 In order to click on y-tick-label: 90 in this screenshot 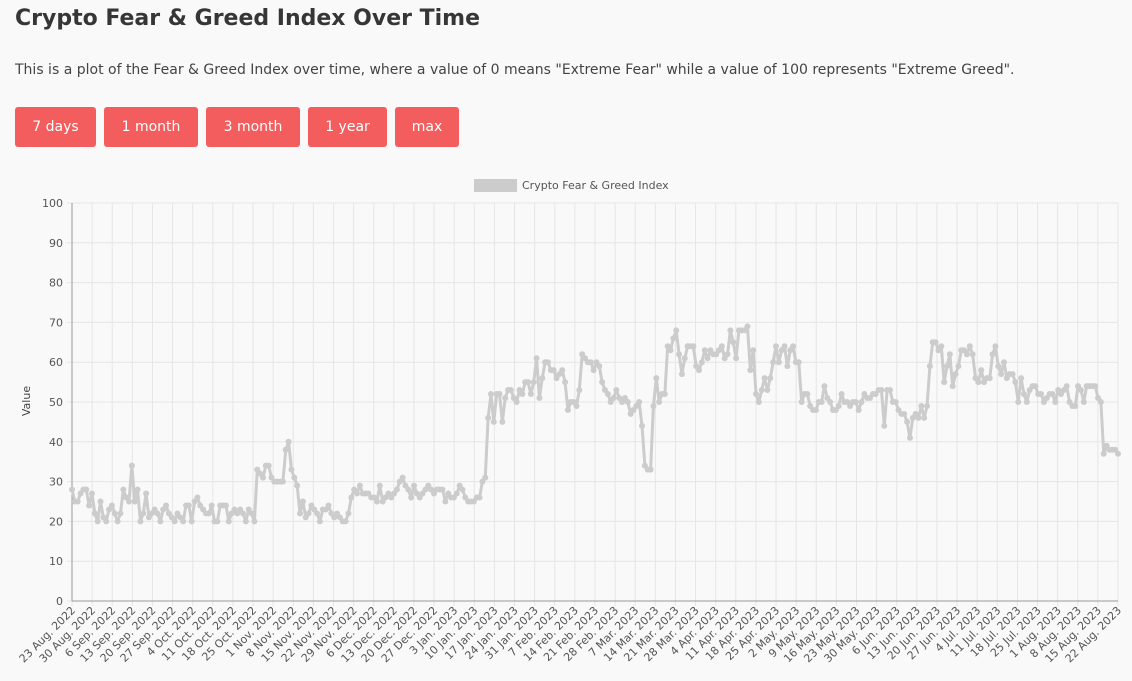, I will do `click(56, 243)`.